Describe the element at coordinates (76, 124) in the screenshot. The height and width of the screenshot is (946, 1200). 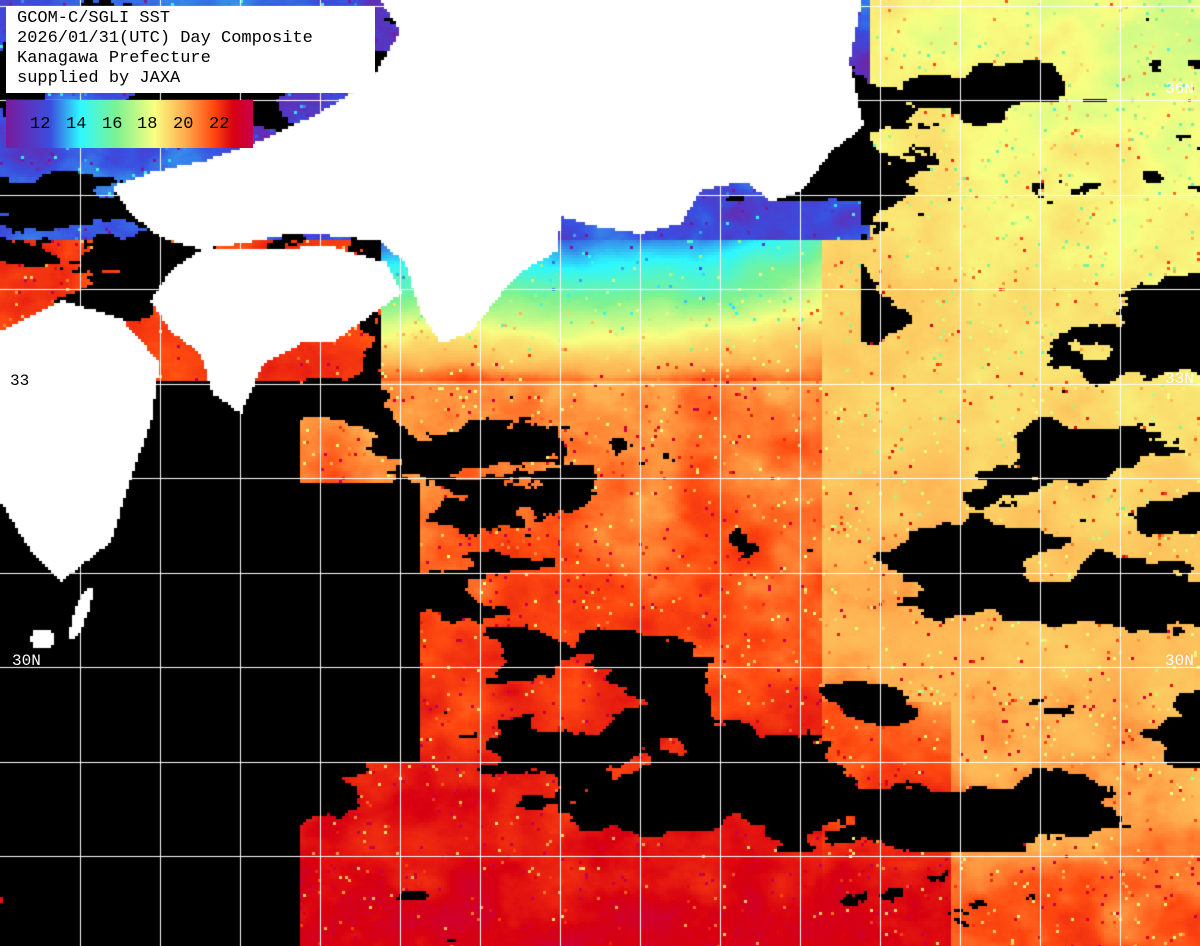
I see `legend-tick: 14` at that location.